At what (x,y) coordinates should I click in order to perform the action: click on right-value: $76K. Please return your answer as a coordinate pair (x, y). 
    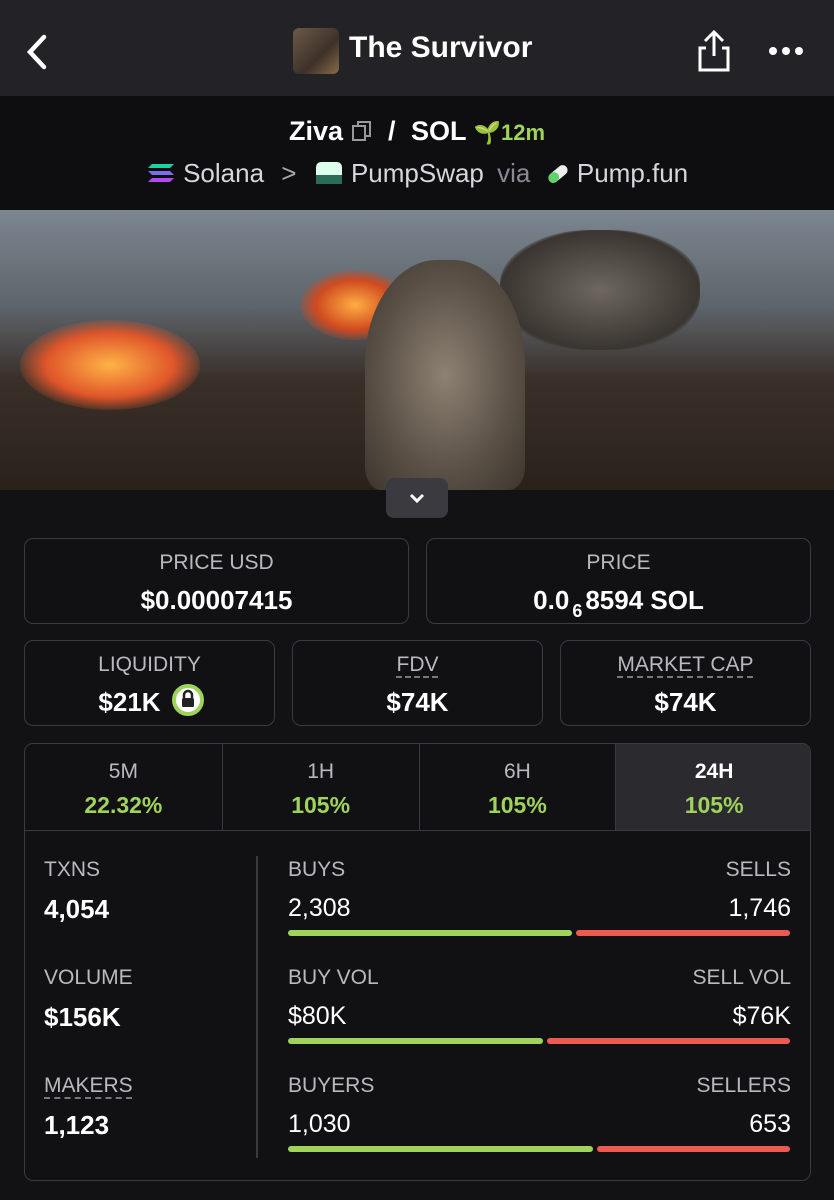
    Looking at the image, I should click on (761, 1016).